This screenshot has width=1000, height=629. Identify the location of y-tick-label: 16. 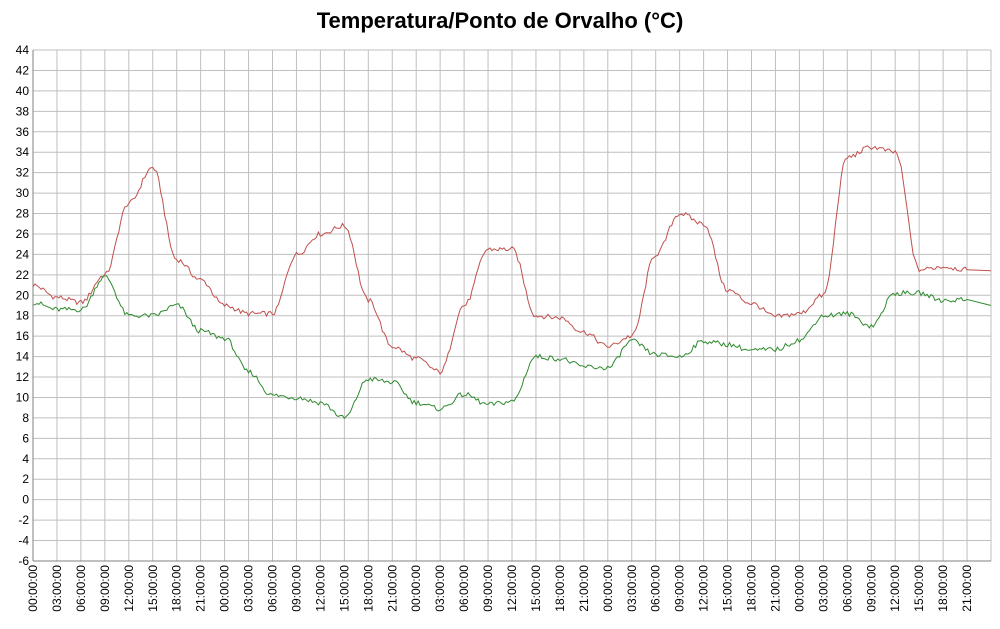
(23, 336).